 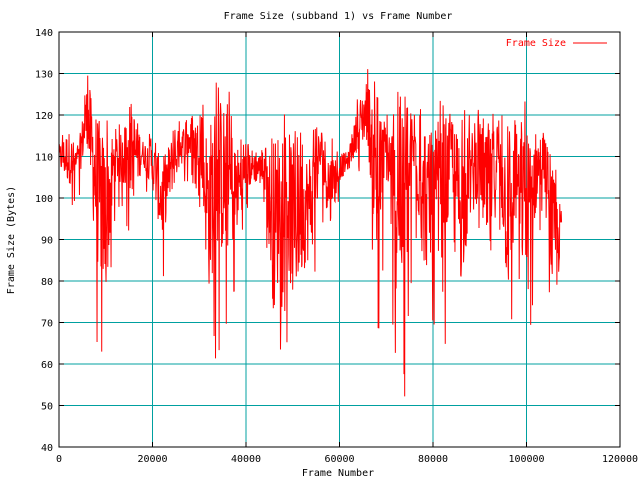 What do you see at coordinates (526, 459) in the screenshot?
I see `x-tick-label: 100000` at bounding box center [526, 459].